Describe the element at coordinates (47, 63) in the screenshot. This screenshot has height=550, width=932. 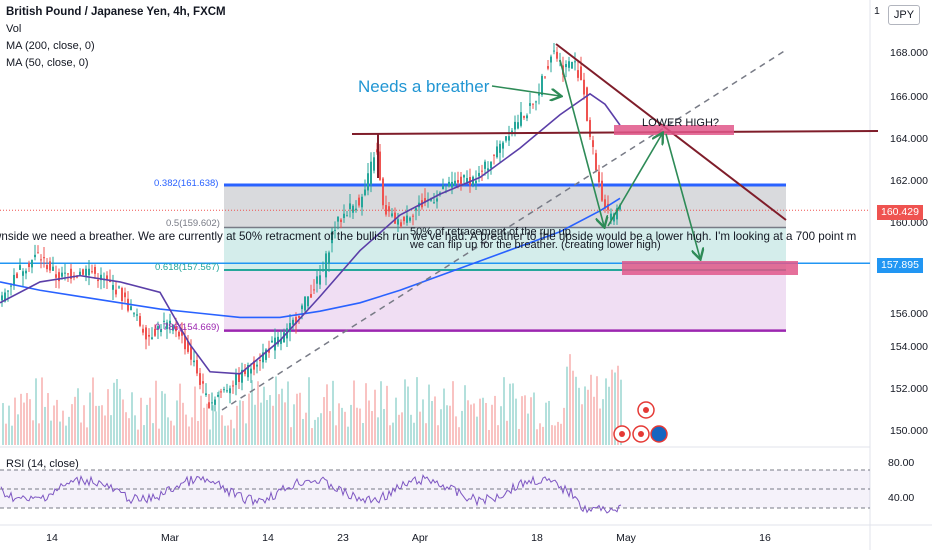
I see `legend-ma50: MA (50, close, 0)` at that location.